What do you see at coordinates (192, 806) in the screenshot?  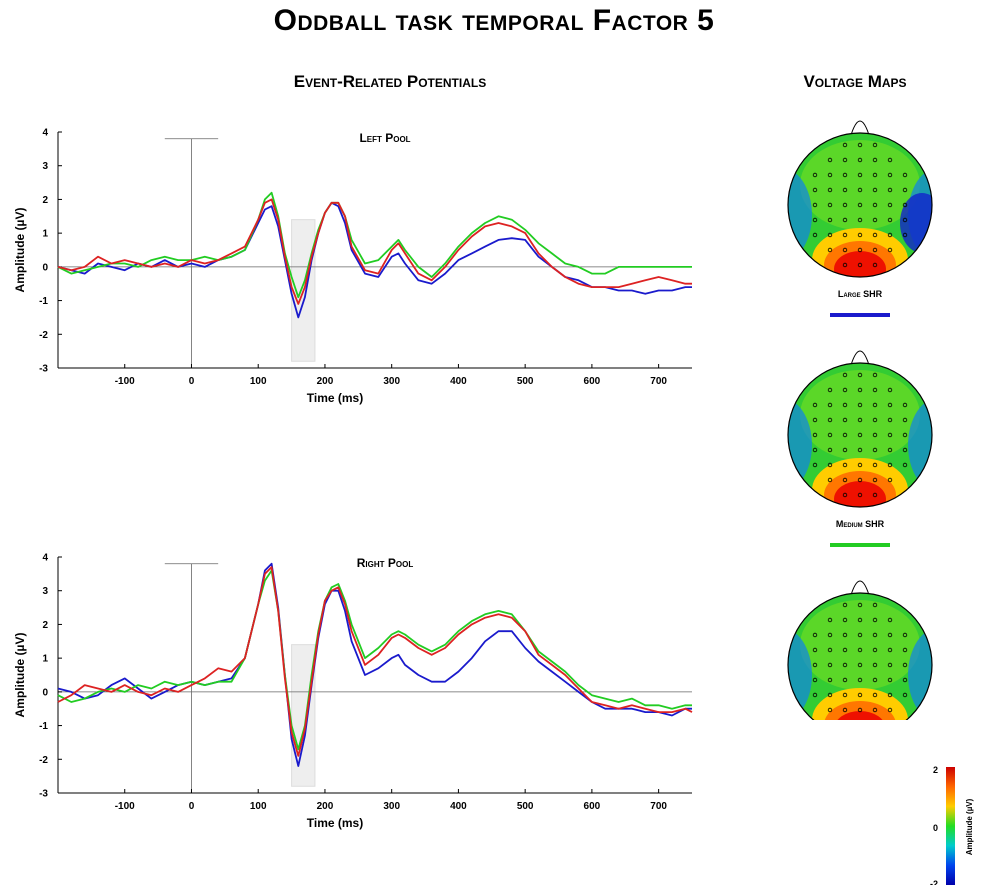 I see `x-tick-label: 0` at bounding box center [192, 806].